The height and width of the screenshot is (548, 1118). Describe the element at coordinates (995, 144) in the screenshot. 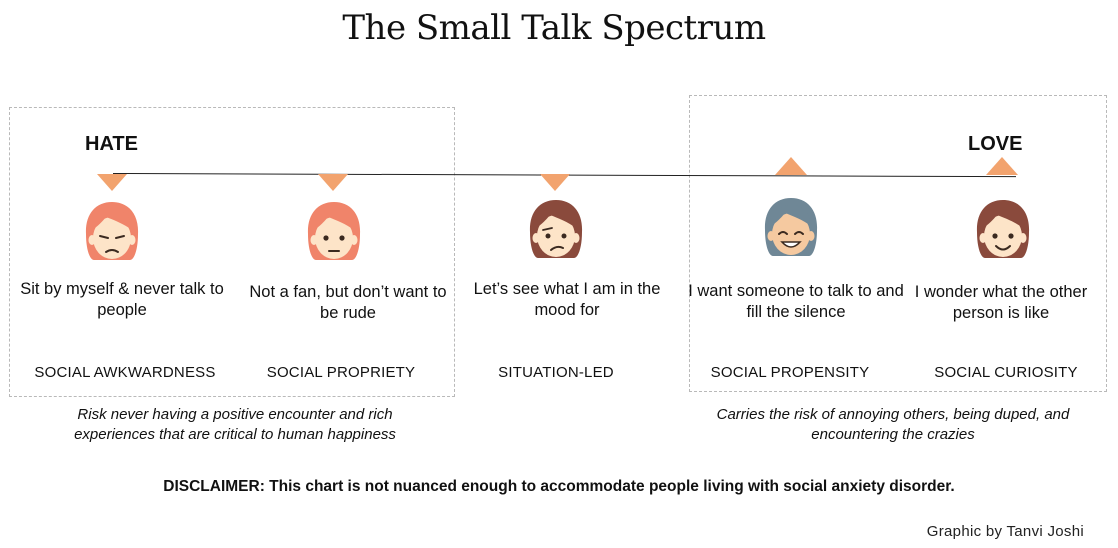

I see `love-label: LOVE` at that location.